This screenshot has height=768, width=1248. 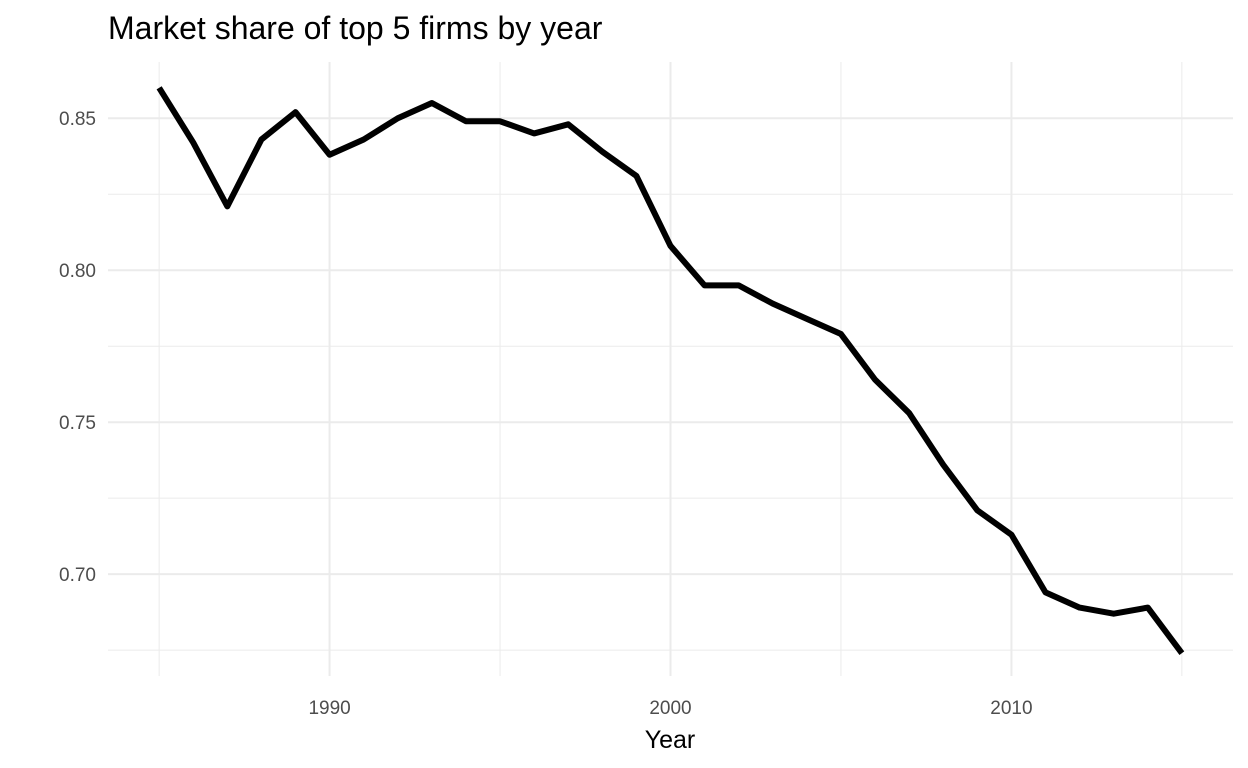 I want to click on x-axis-ticks: 1990 2000 2010, so click(x=670, y=708).